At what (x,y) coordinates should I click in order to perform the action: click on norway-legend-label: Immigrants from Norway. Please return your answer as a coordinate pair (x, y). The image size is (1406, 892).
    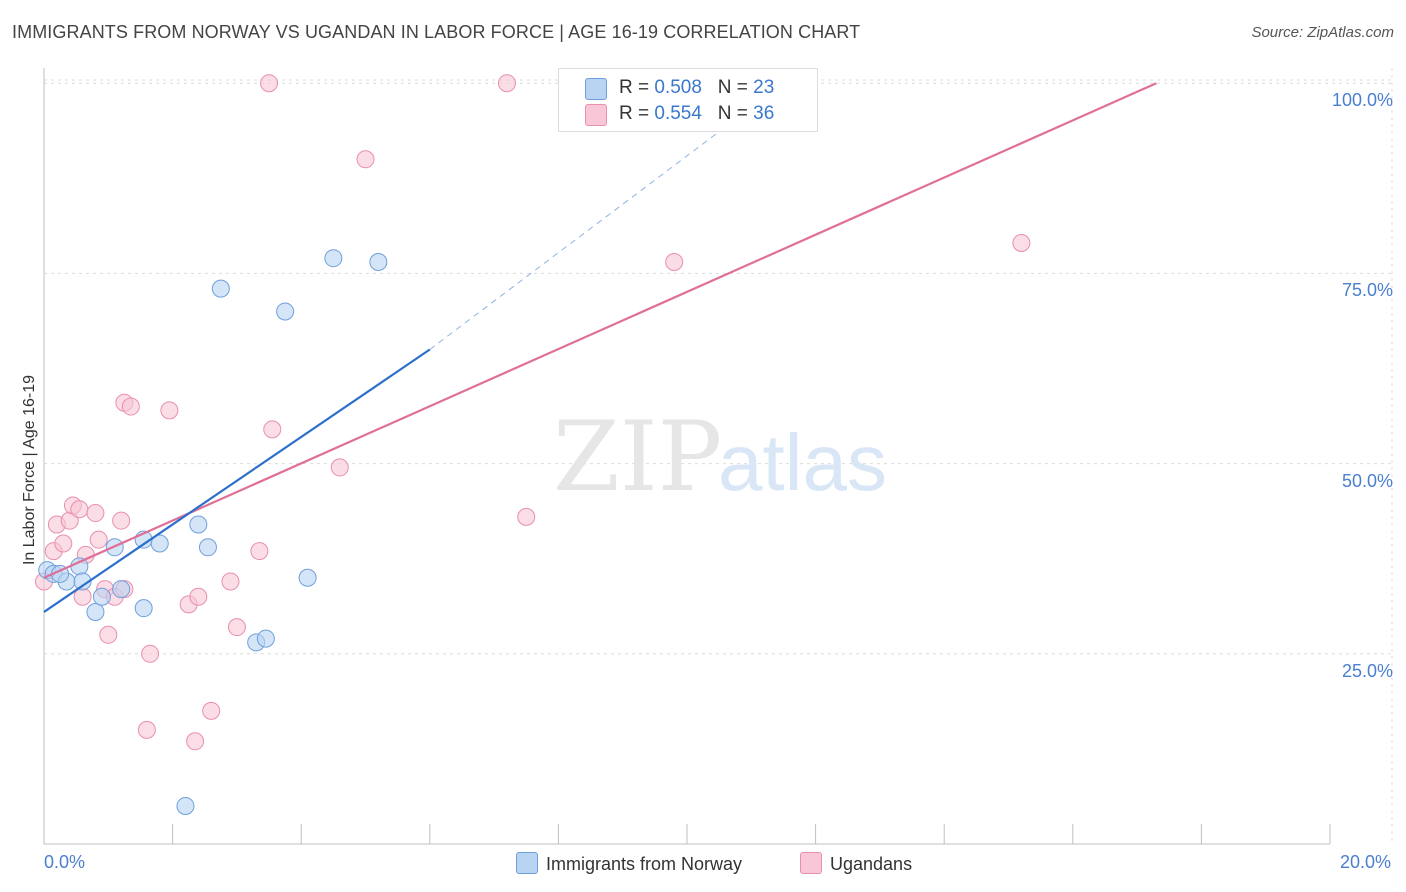
    Looking at the image, I should click on (644, 864).